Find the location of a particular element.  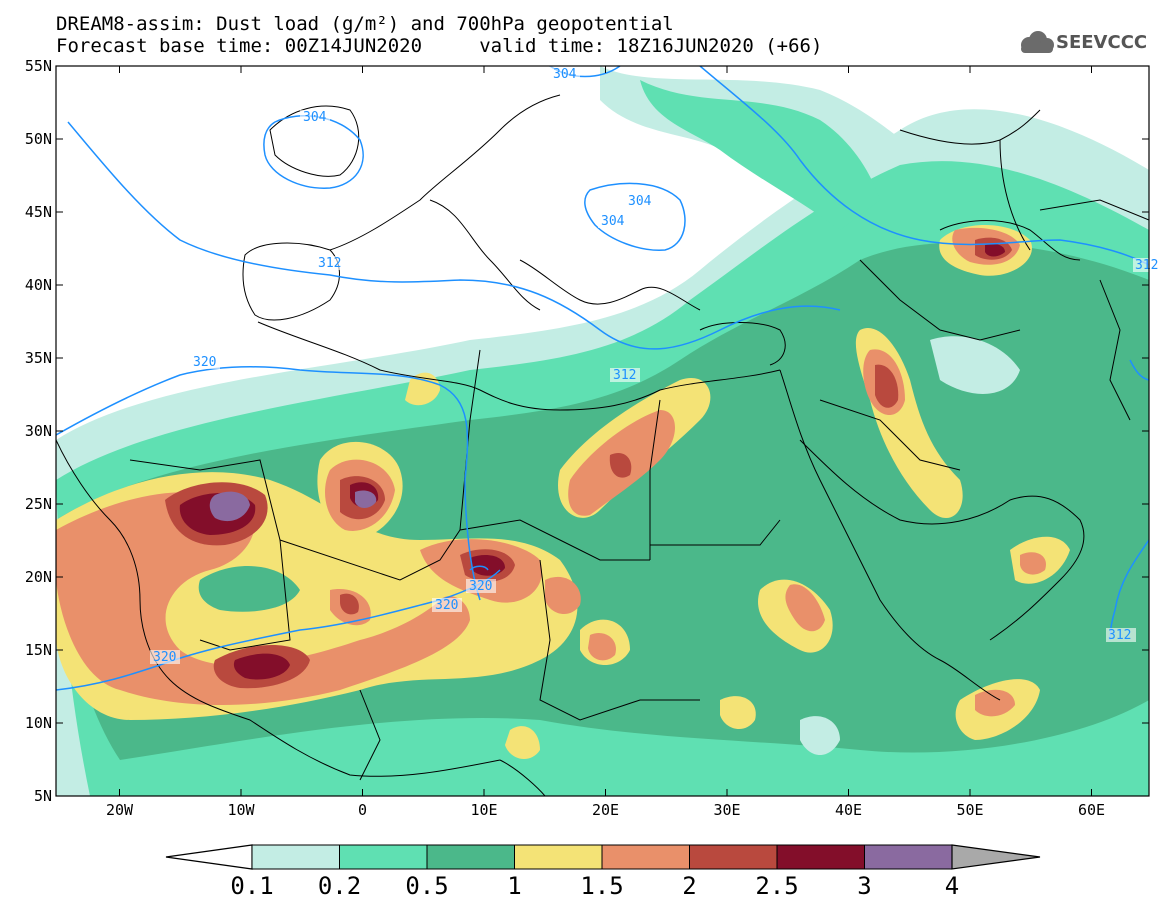

lat-label: 40N is located at coordinates (38, 285).